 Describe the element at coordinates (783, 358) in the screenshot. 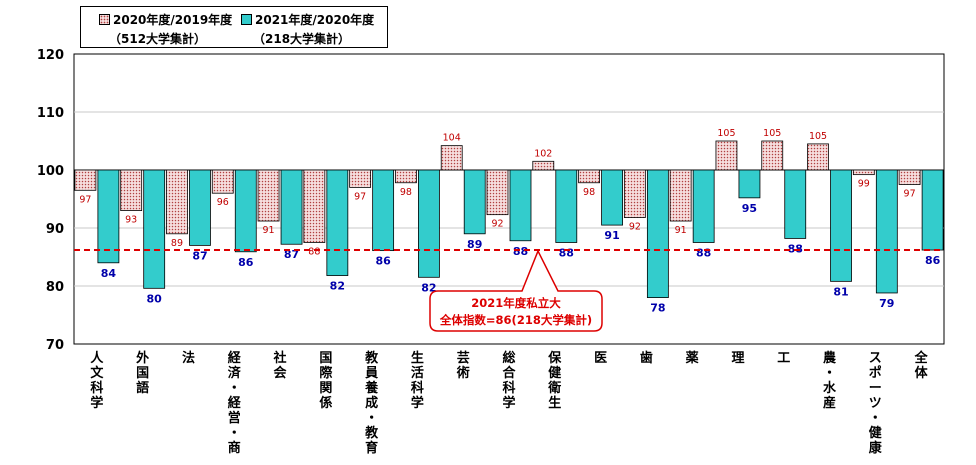

I see `x-tick-label: 工` at that location.